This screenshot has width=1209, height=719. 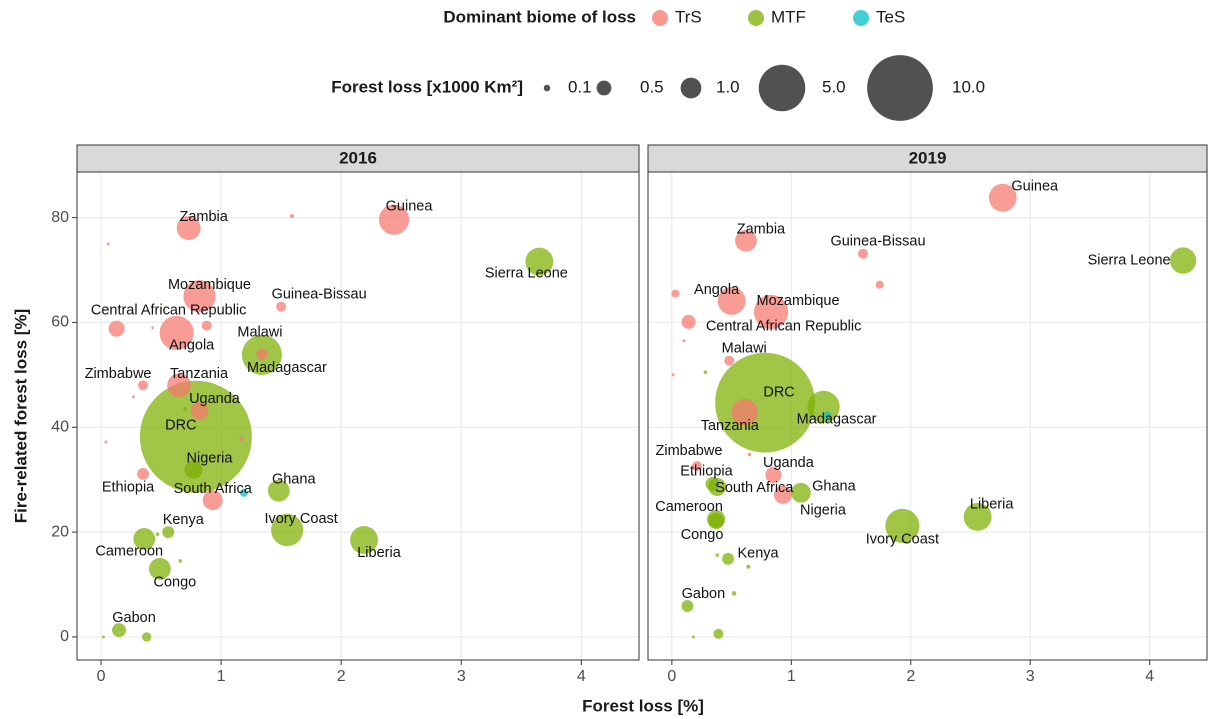 What do you see at coordinates (968, 86) in the screenshot?
I see `size-legend-label: 10.0` at bounding box center [968, 86].